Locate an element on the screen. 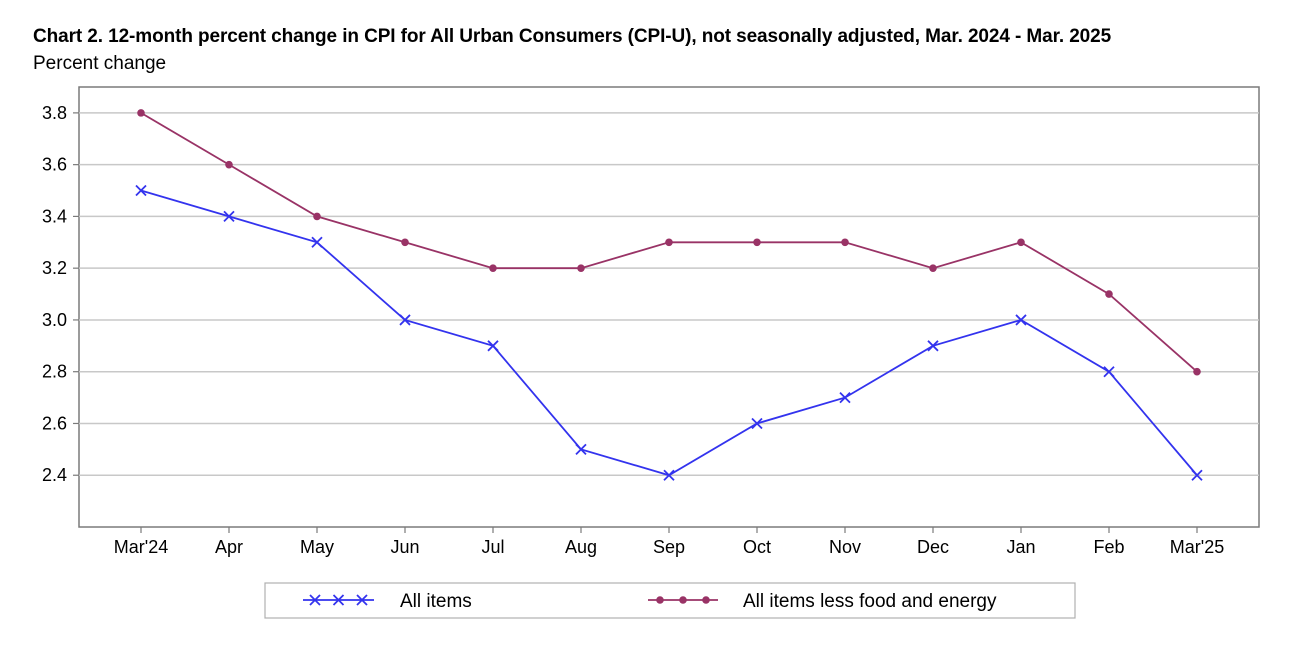  x-tick-label: Aug is located at coordinates (581, 547).